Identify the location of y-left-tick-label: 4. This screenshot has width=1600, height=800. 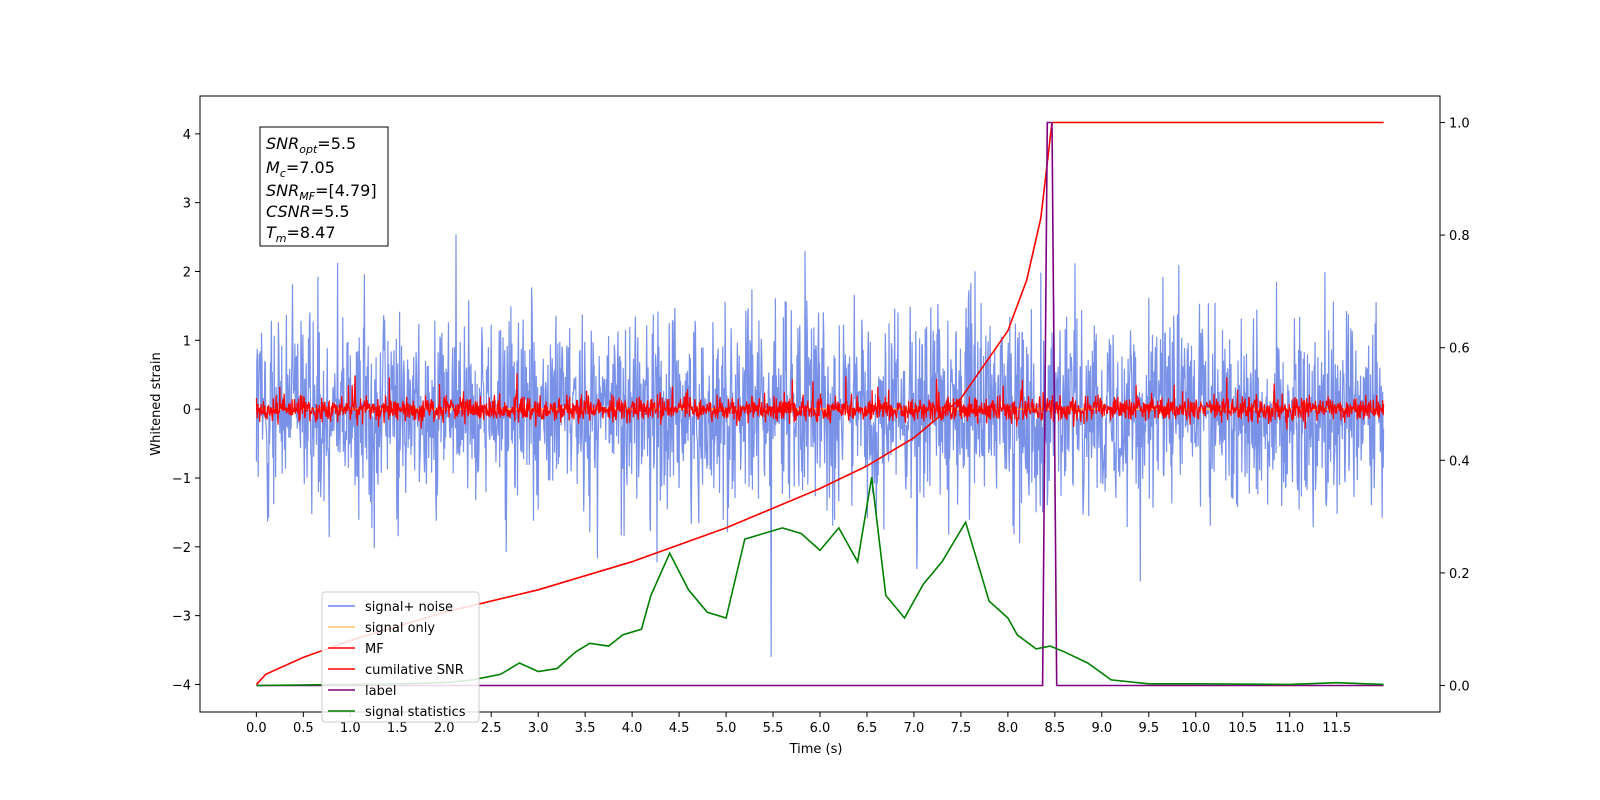
(187, 135).